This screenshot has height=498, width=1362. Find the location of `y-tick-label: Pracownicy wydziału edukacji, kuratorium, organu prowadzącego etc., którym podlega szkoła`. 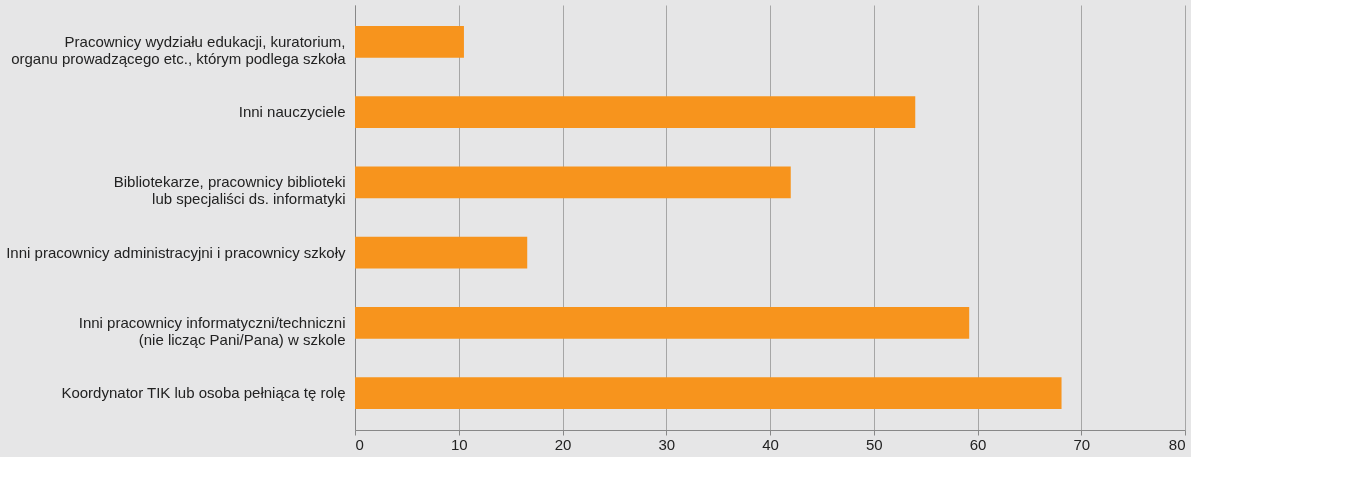

y-tick-label: Pracownicy wydziału edukacji, kuratorium, organu prowadzącego etc., którym podlega szkoła is located at coordinates (179, 49).